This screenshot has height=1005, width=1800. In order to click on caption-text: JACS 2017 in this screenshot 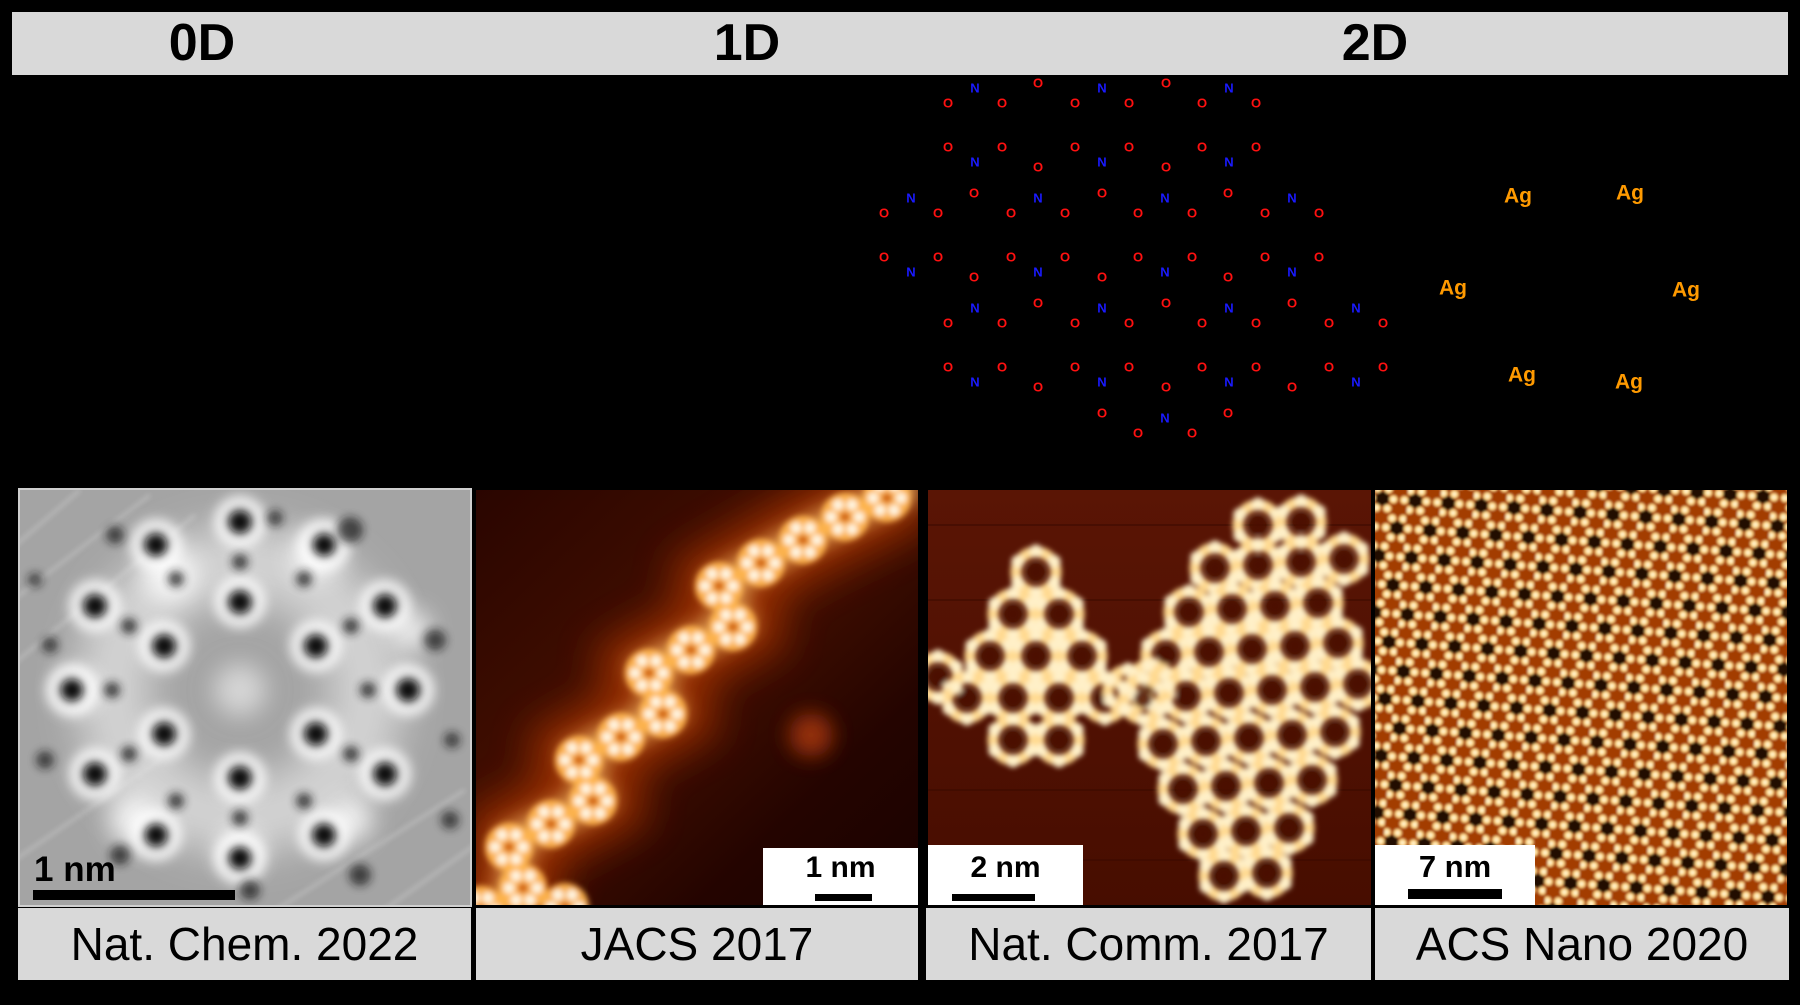, I will do `click(697, 944)`.